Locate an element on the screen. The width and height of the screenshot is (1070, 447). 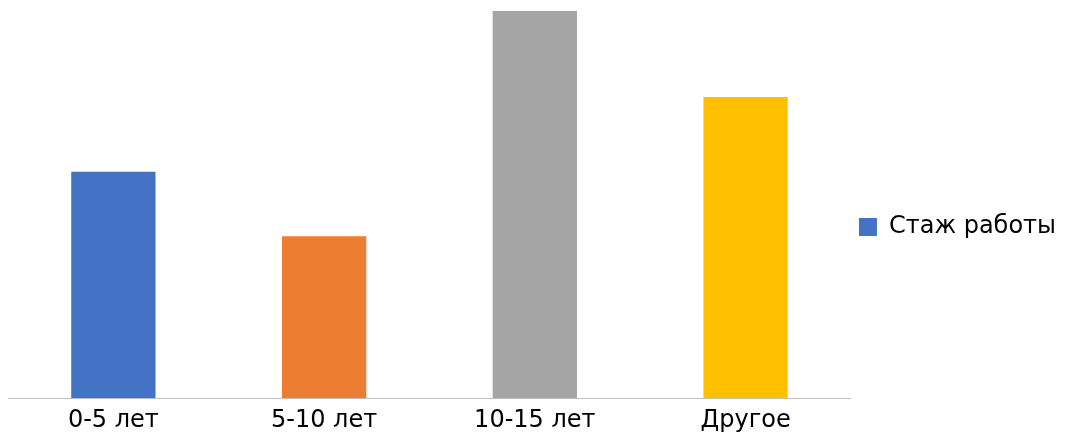
x-tick-label: 10-15 лет is located at coordinates (535, 418).